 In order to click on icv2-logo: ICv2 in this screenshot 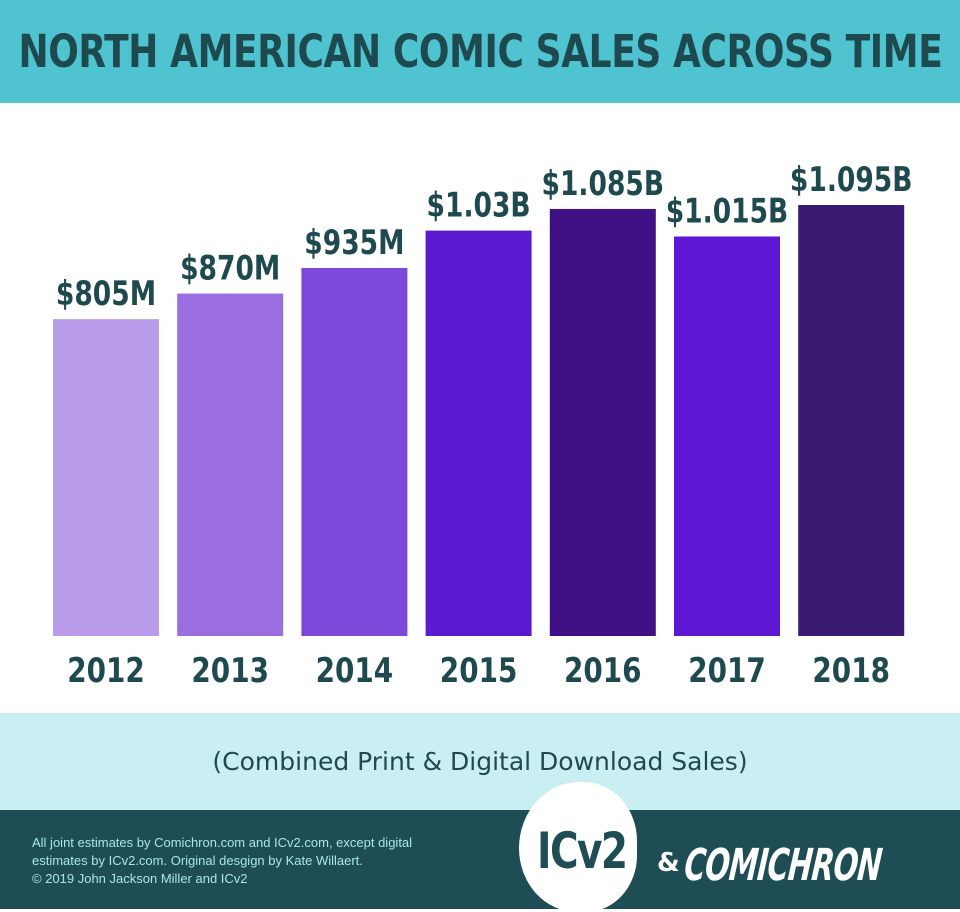, I will do `click(582, 851)`.